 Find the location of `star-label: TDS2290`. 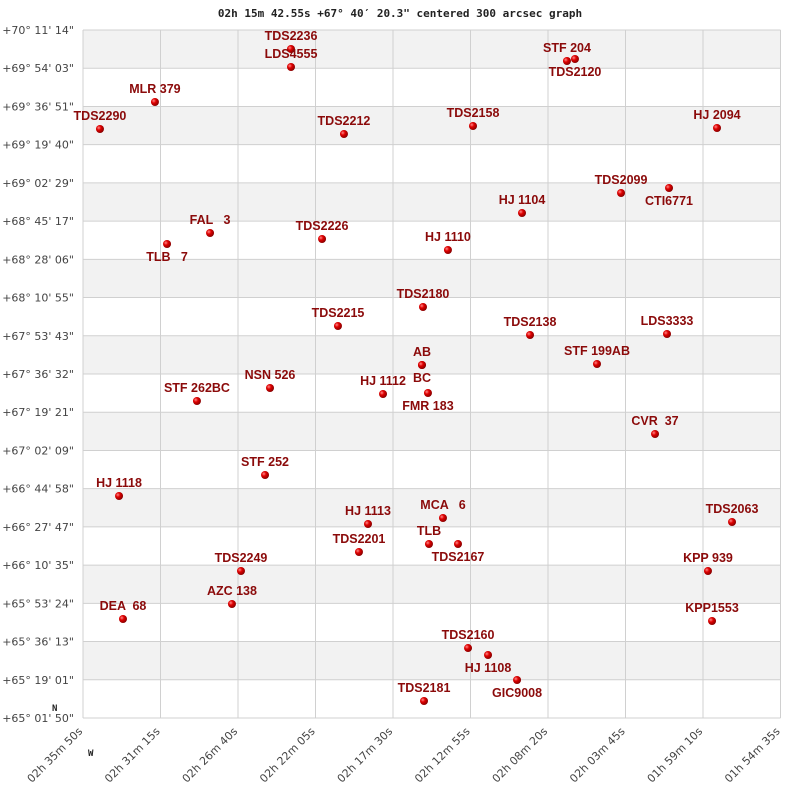

star-label: TDS2290 is located at coordinates (100, 116).